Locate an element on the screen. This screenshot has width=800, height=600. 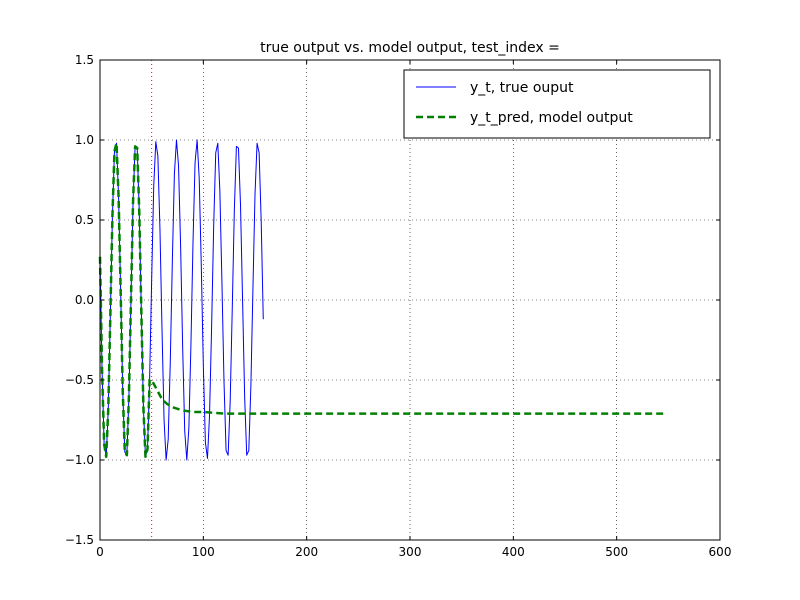
x-tick-label: 300 is located at coordinates (410, 552).